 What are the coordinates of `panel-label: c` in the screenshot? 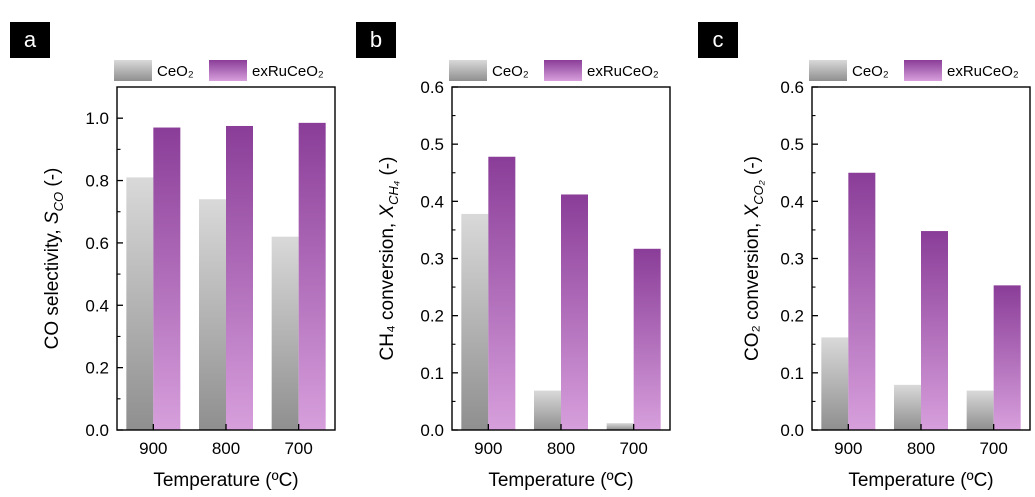 It's located at (718, 39).